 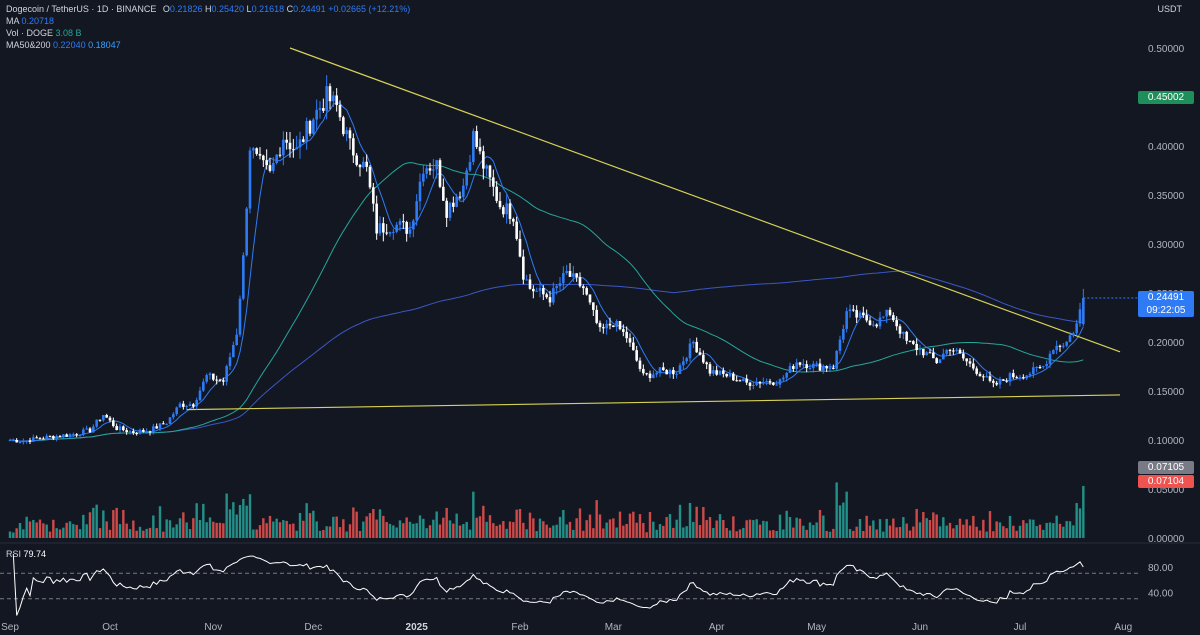 I want to click on alert-price-badge: 0.45002, so click(x=1166, y=97).